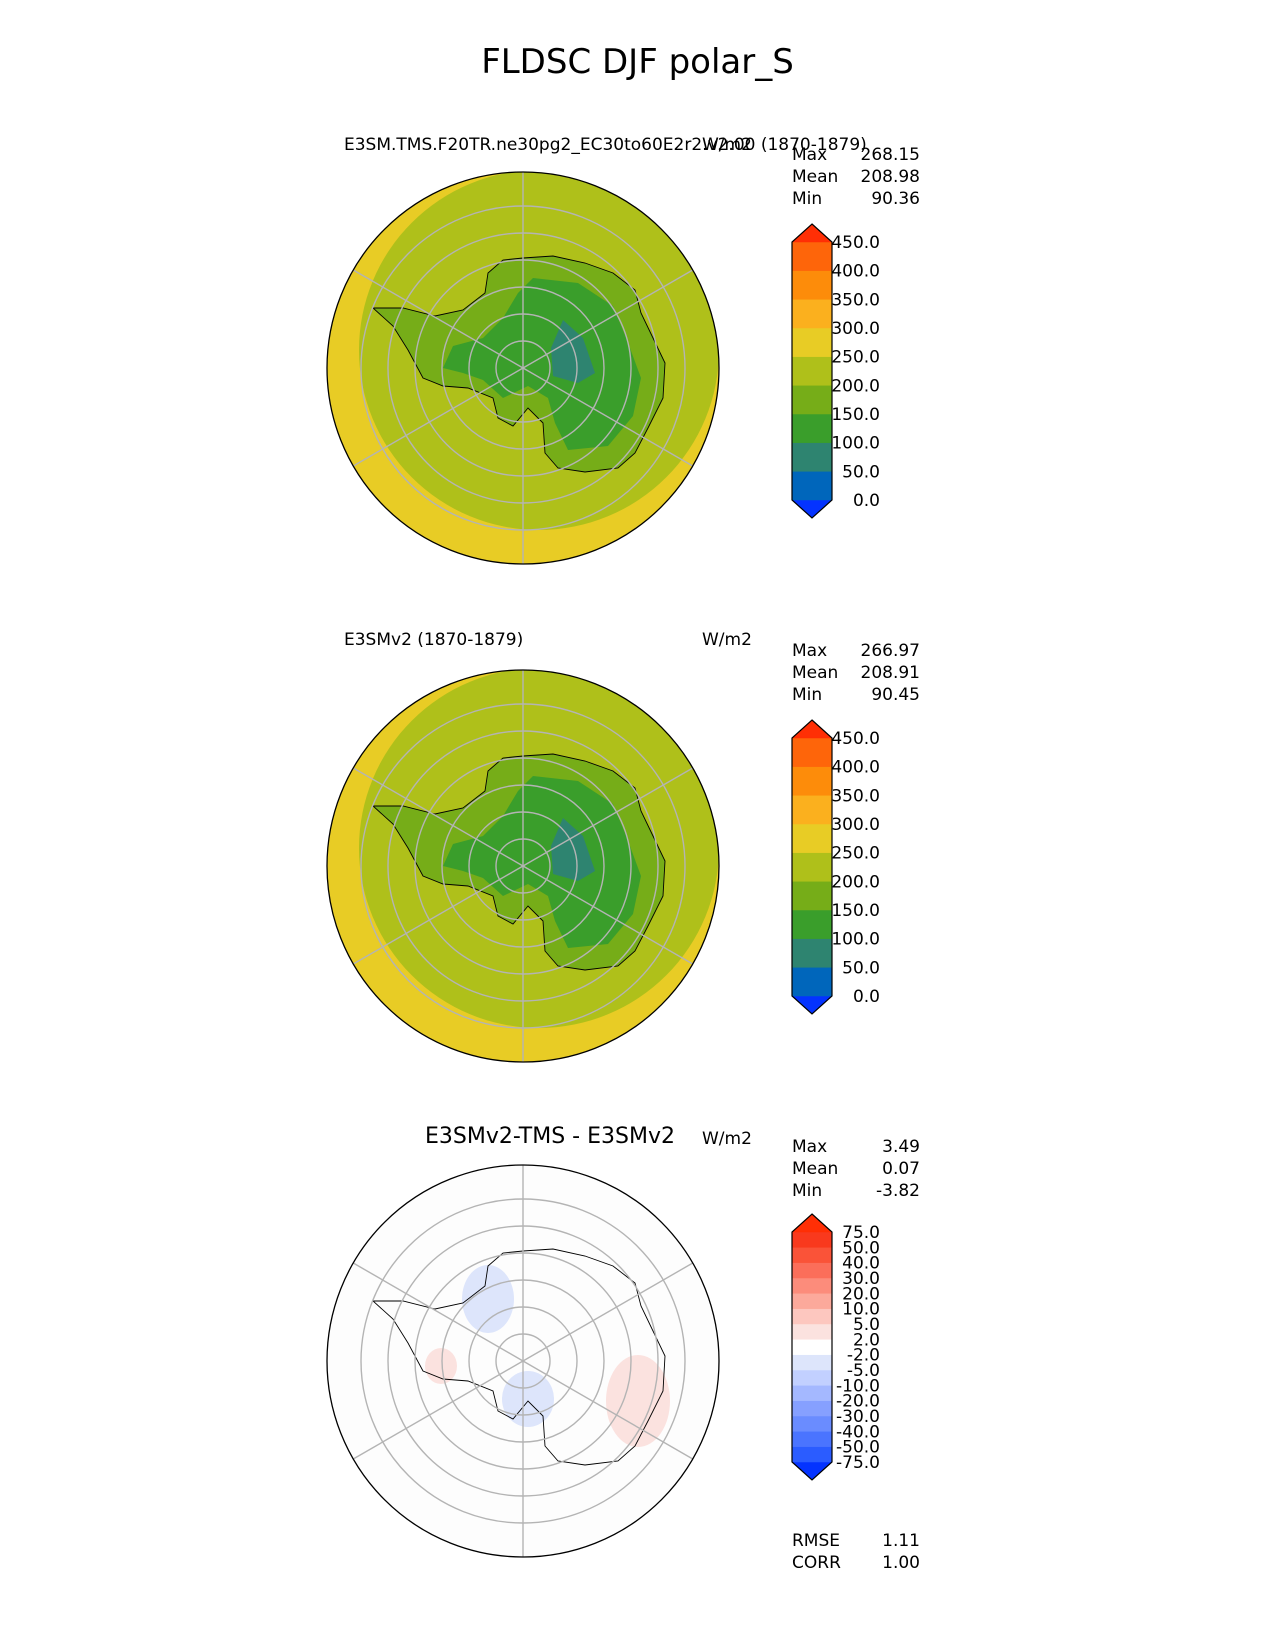  Describe the element at coordinates (855, 329) in the screenshot. I see `colorbar-tick-label: 300.0` at that location.